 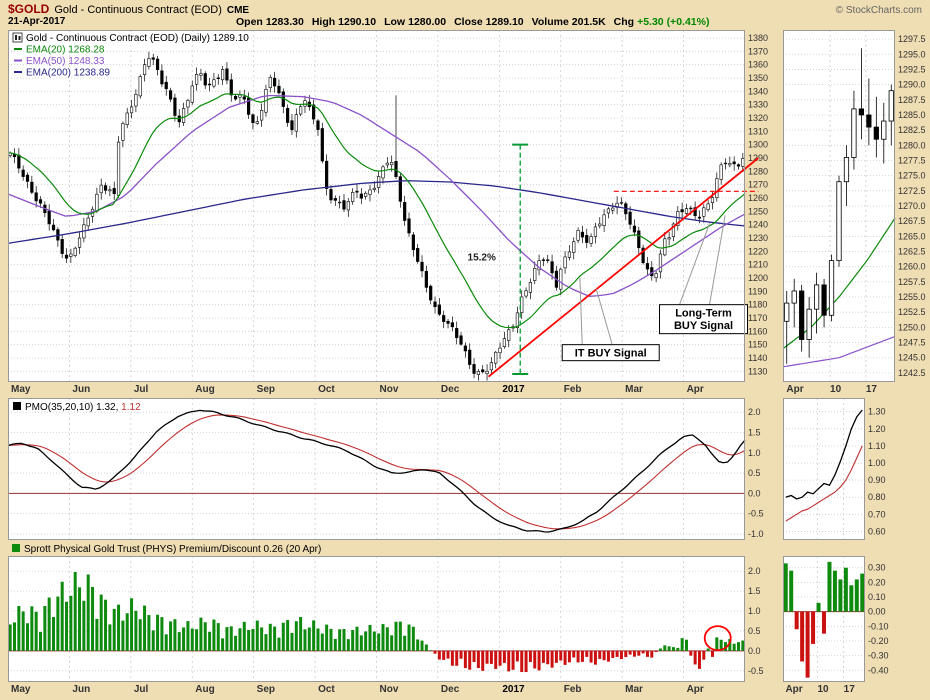 What do you see at coordinates (758, 171) in the screenshot?
I see `price-panel-ytick-label: 1280` at bounding box center [758, 171].